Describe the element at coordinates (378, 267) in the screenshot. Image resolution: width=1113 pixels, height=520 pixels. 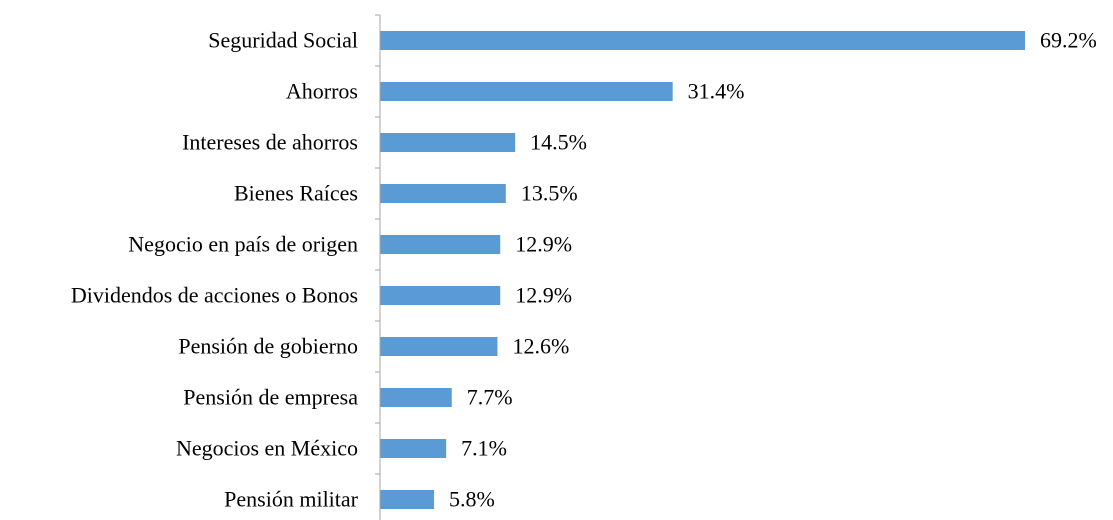
I see `category-axis` at that location.